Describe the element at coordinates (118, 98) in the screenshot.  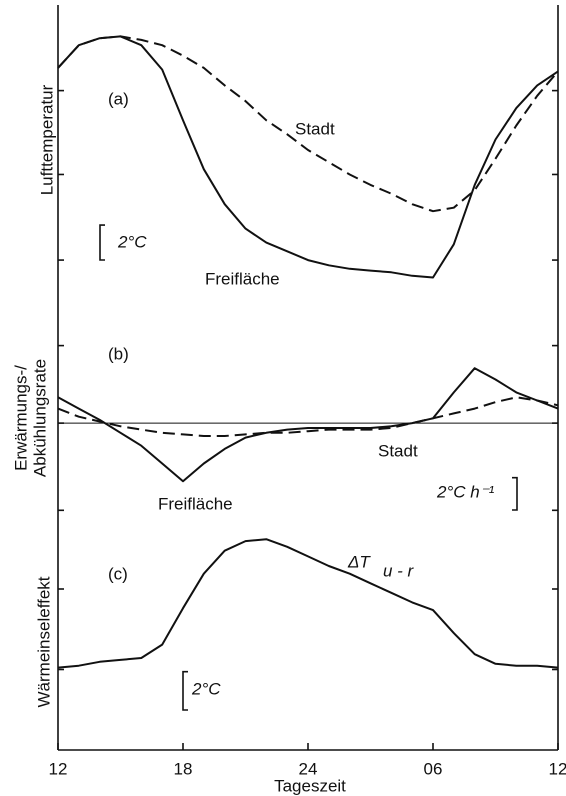
I see `panel-label: (a)` at that location.